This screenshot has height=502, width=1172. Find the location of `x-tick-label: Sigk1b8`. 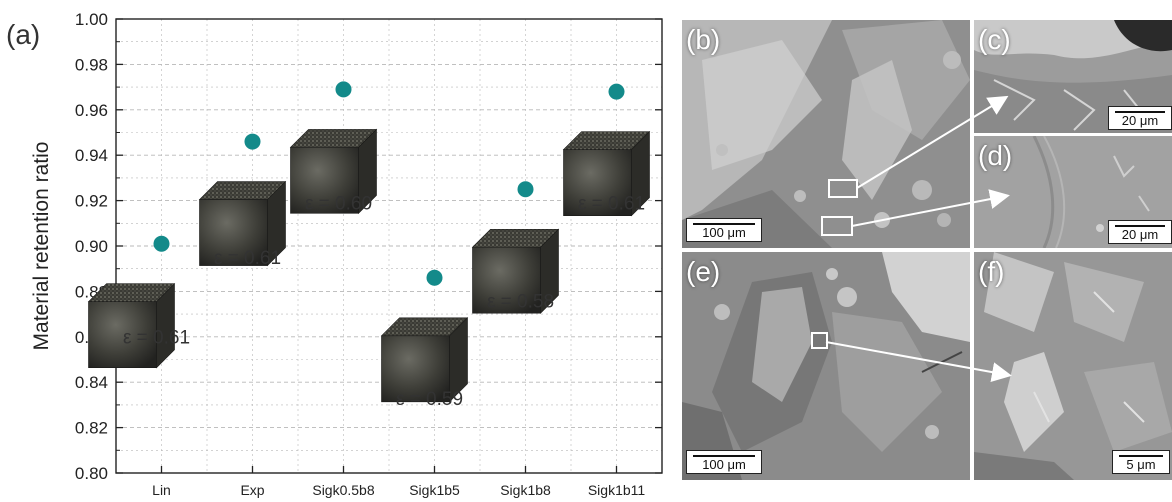

x-tick-label: Sigk1b8 is located at coordinates (525, 490).